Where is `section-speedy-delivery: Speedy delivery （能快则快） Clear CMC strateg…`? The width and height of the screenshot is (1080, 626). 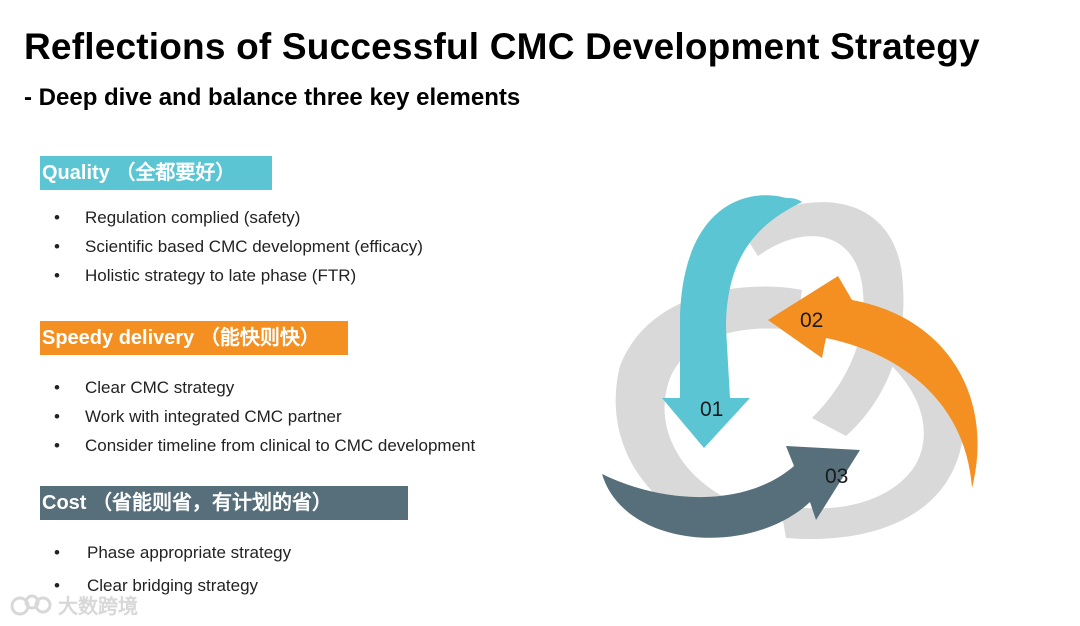
section-speedy-delivery: Speedy delivery （能快则快） Clear CMC strateg… is located at coordinates (257, 390).